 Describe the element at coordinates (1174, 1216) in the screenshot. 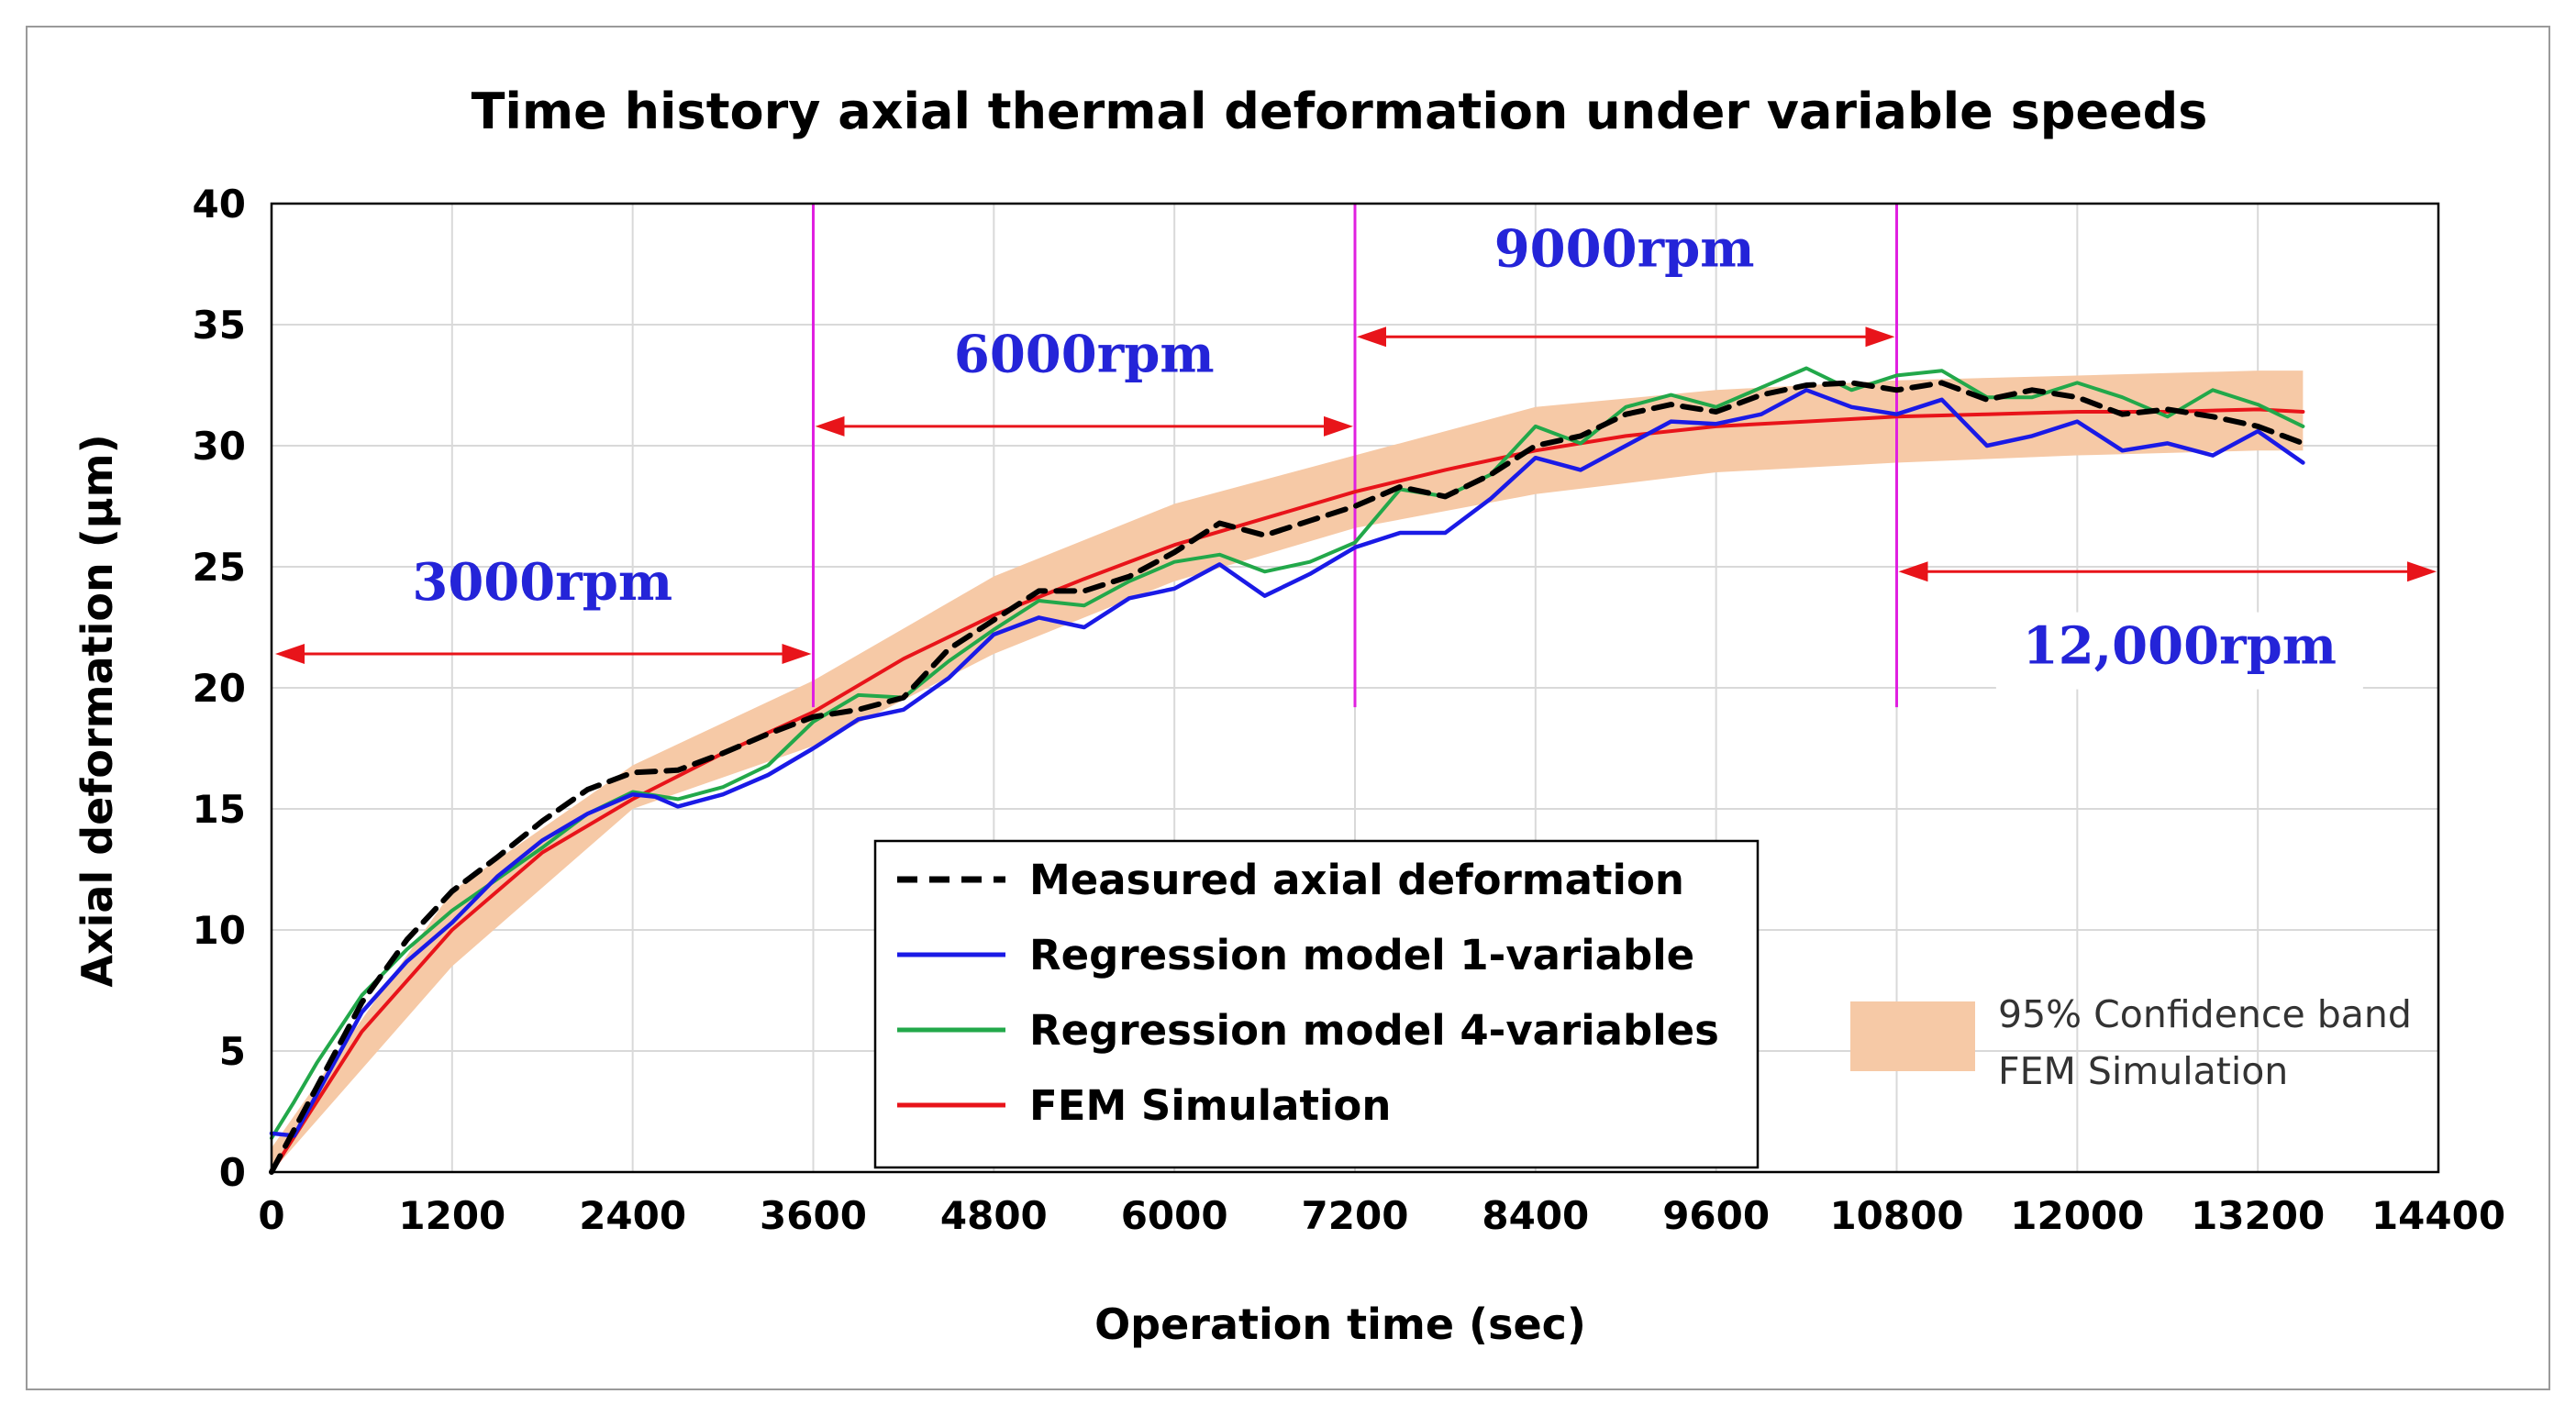

I see `x-tick-label: 6000` at that location.